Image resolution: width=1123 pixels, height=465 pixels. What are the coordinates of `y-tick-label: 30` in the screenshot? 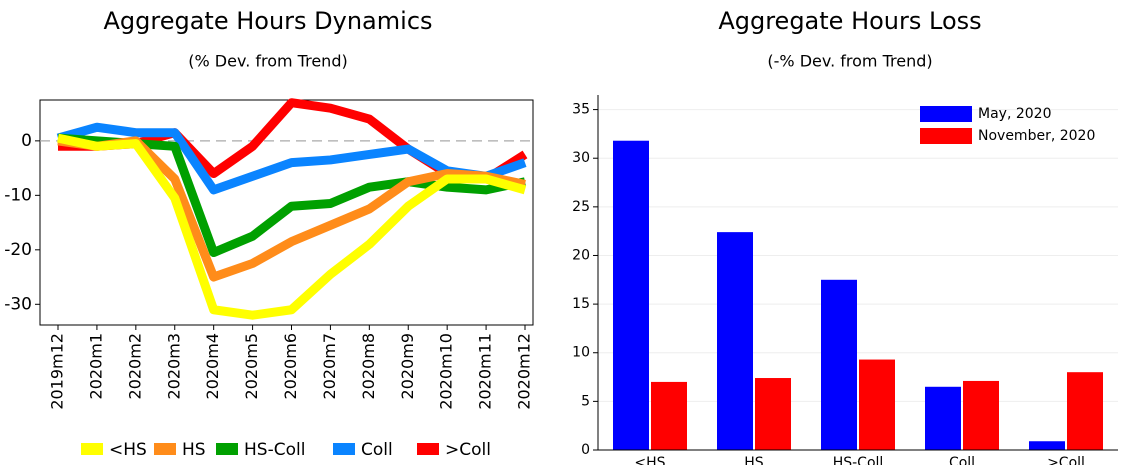 It's located at (581, 158).